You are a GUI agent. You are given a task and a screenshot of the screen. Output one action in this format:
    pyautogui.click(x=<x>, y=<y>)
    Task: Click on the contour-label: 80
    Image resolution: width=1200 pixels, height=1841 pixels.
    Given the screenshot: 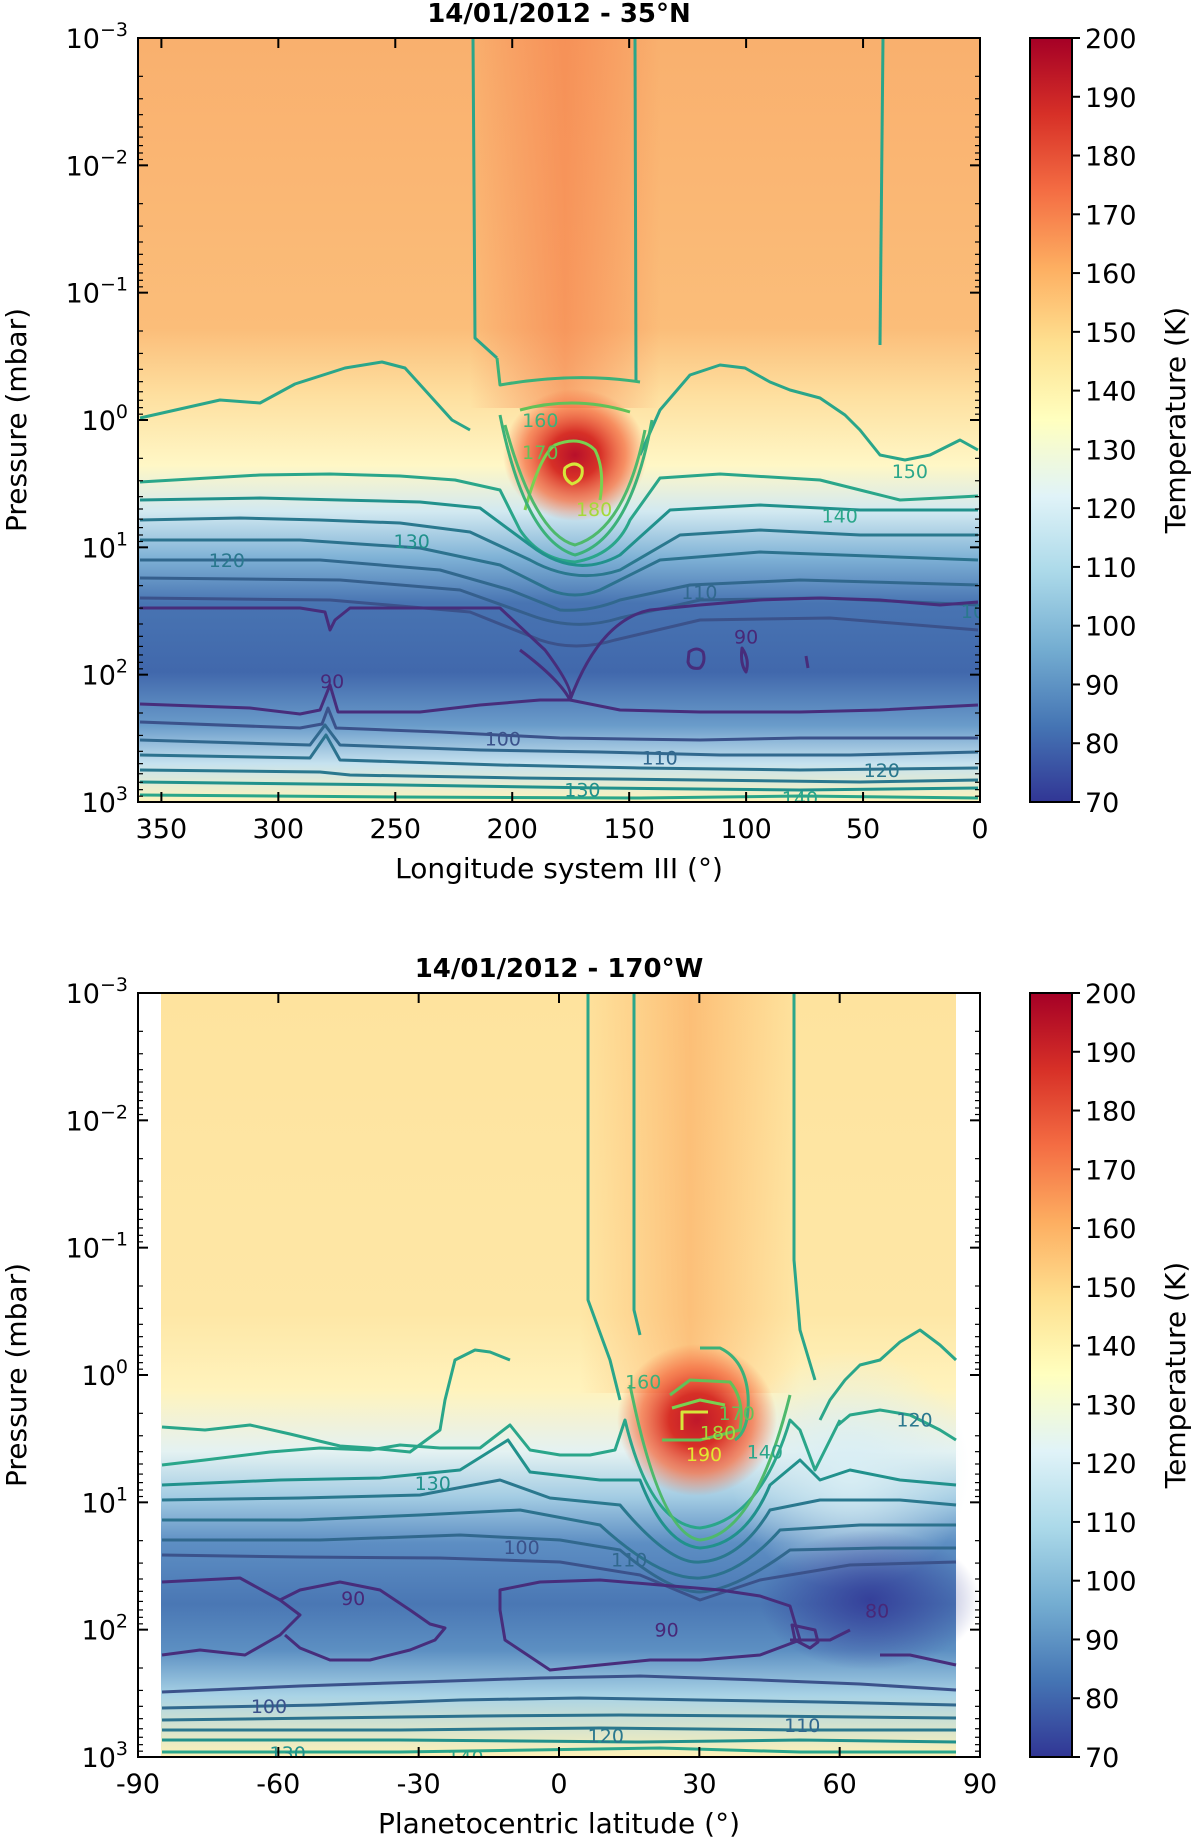 What is the action you would take?
    pyautogui.click(x=877, y=1612)
    